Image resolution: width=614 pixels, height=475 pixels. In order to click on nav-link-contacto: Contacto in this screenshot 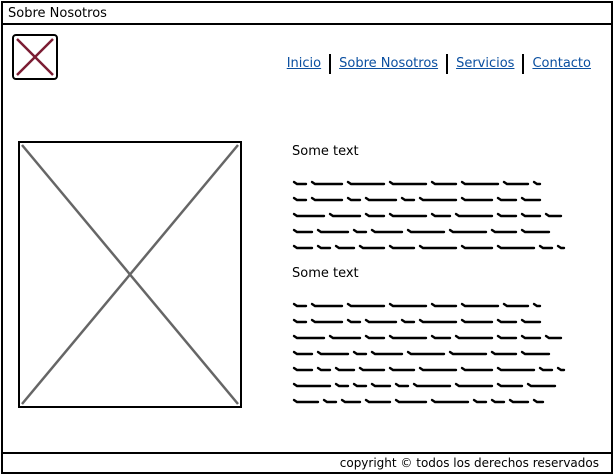, I will do `click(561, 63)`.